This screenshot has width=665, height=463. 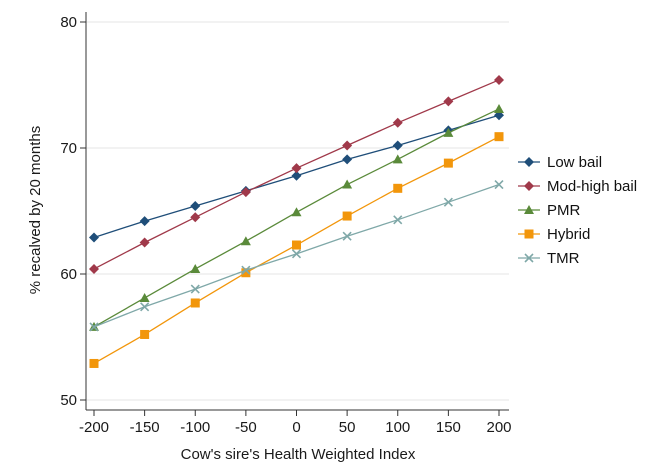 I want to click on x-tick-label: 50, so click(x=347, y=427).